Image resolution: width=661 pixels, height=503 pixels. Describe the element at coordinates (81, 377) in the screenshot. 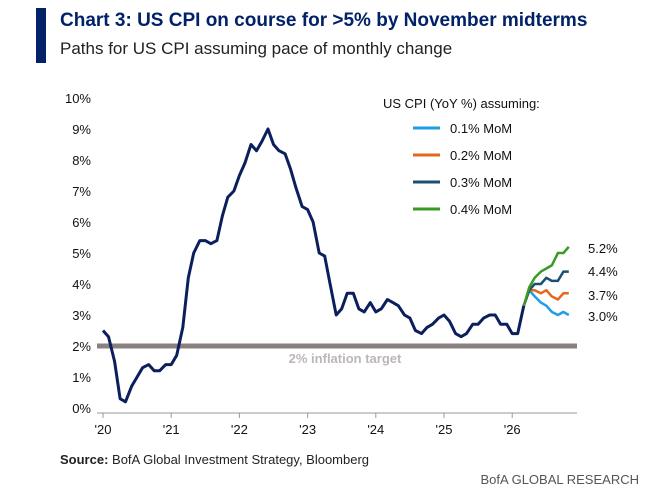

I see `y-tick-label: 1%` at that location.